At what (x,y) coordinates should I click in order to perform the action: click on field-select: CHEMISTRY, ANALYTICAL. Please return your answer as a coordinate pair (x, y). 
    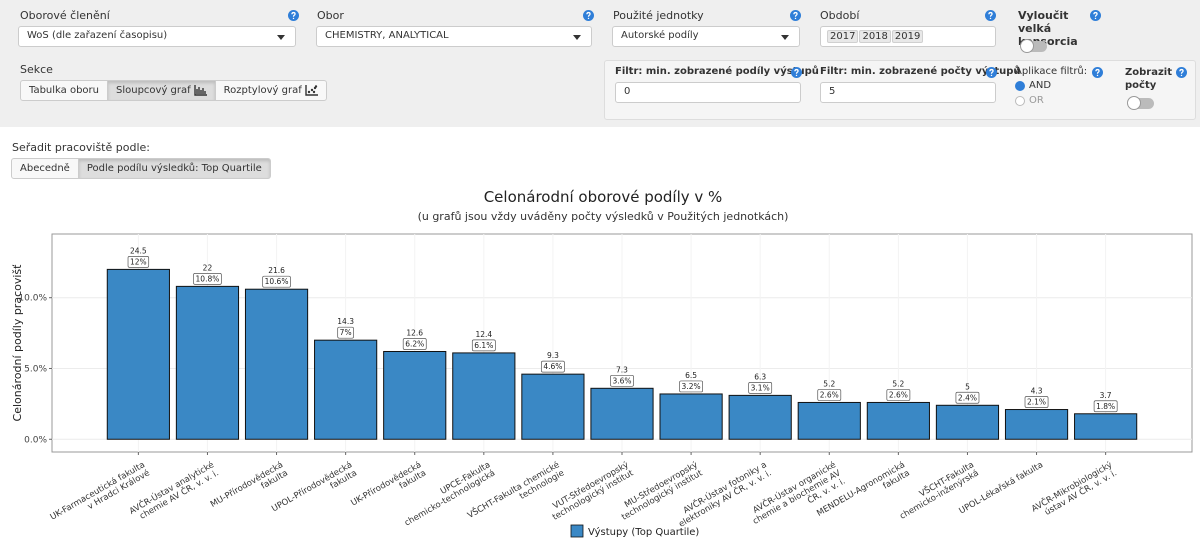
    Looking at the image, I should click on (454, 36).